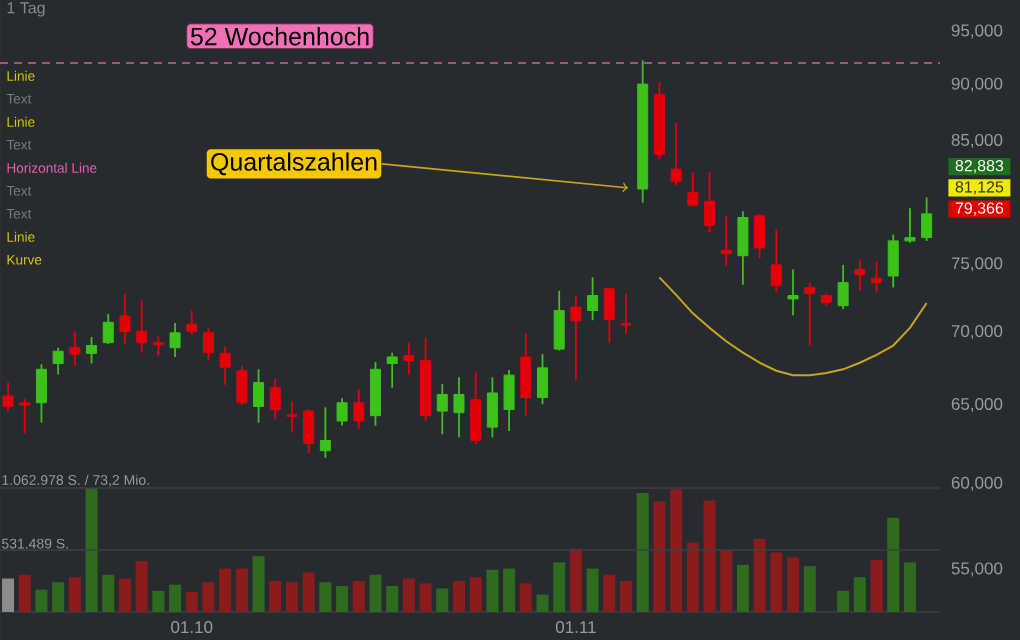 This screenshot has height=640, width=1020. What do you see at coordinates (977, 140) in the screenshot?
I see `y-tick-label: 85,000` at bounding box center [977, 140].